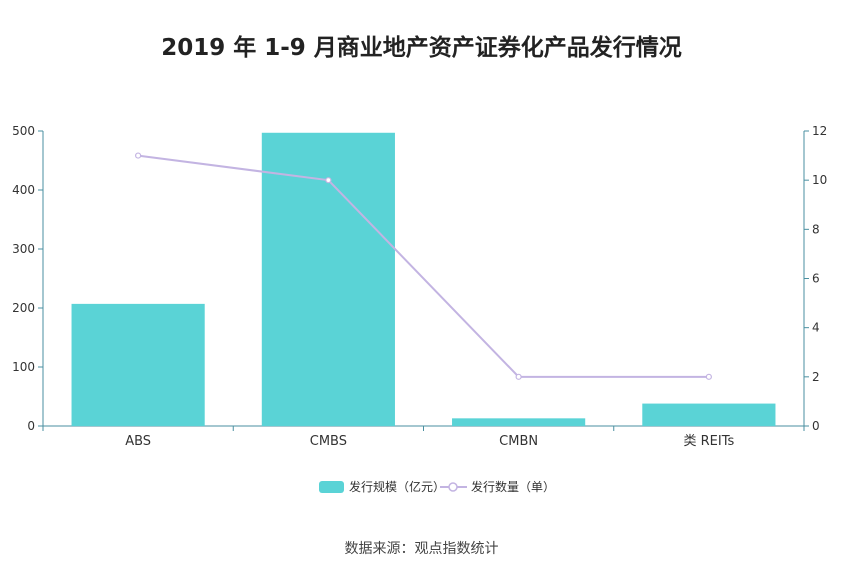 This screenshot has height=566, width=843. Describe the element at coordinates (816, 229) in the screenshot. I see `right-y-tick-label: 8` at that location.